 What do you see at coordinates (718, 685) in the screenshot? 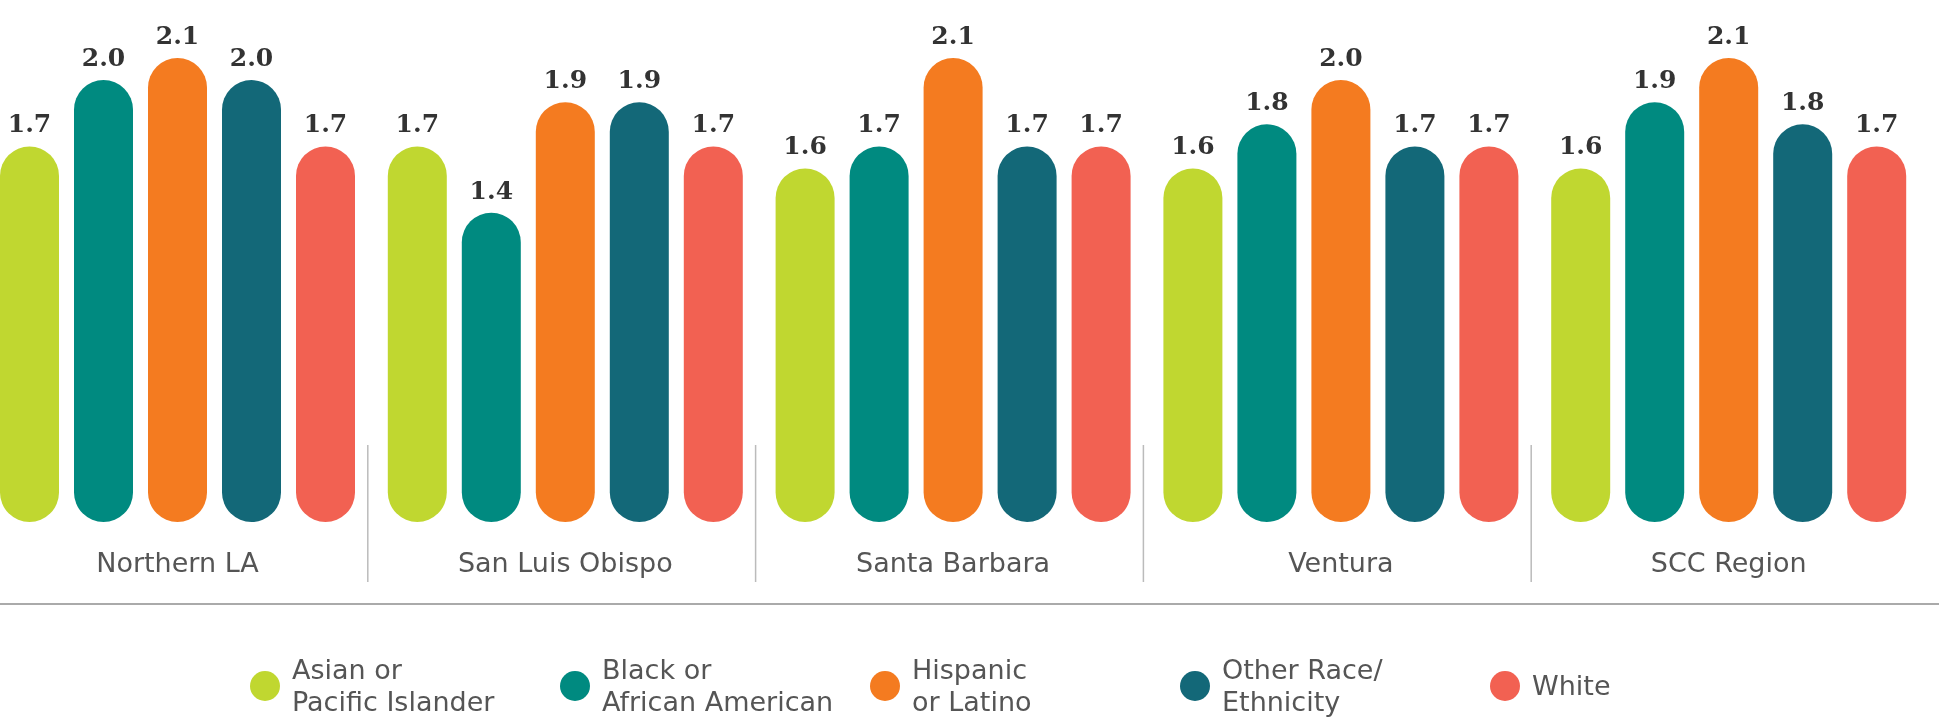
I see `legend-label: Black or African American` at bounding box center [718, 685].